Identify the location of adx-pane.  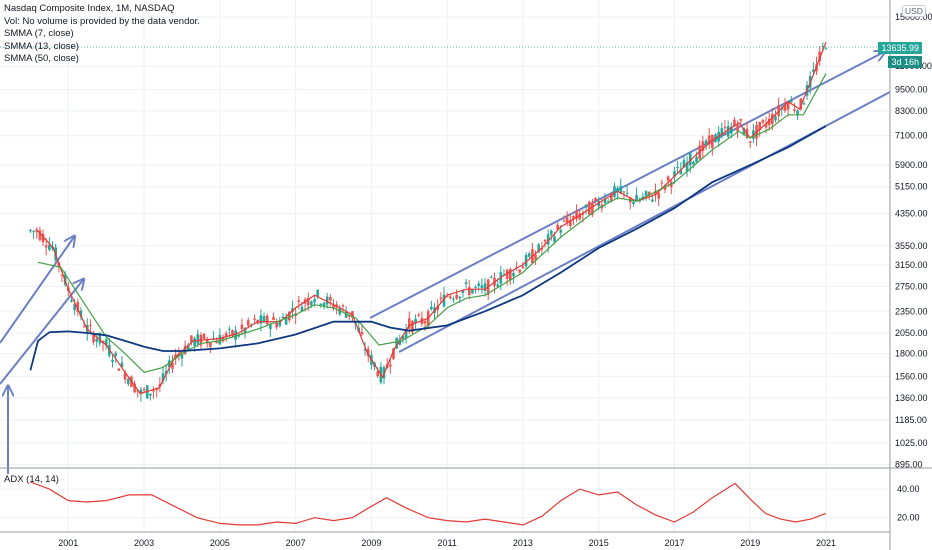
(428, 503).